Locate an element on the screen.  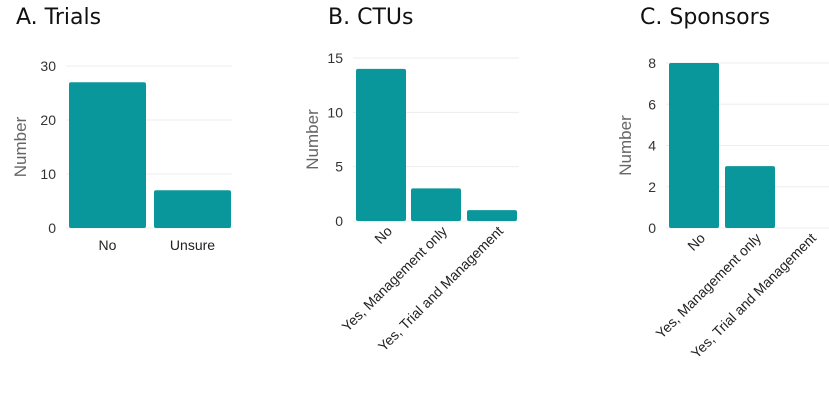
panel-b-category-label: No is located at coordinates (383, 235).